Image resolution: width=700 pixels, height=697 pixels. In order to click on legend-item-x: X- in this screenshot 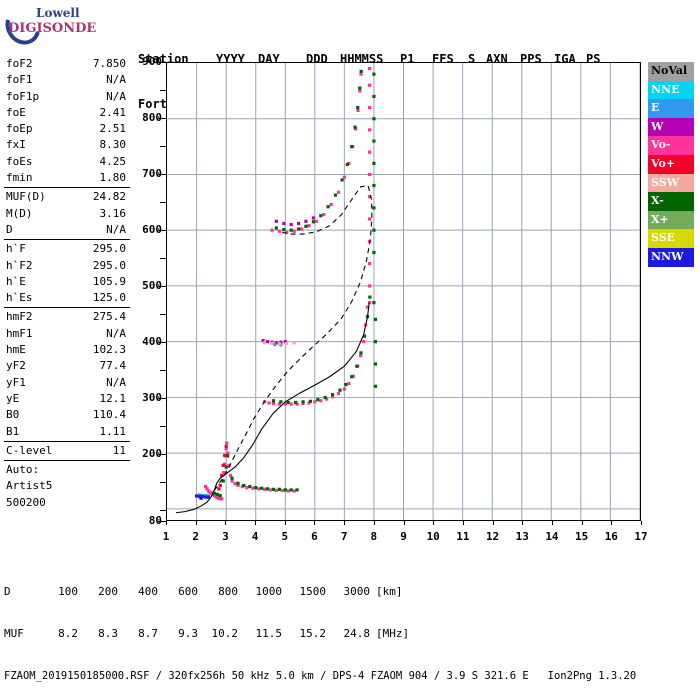, I will do `click(671, 201)`.